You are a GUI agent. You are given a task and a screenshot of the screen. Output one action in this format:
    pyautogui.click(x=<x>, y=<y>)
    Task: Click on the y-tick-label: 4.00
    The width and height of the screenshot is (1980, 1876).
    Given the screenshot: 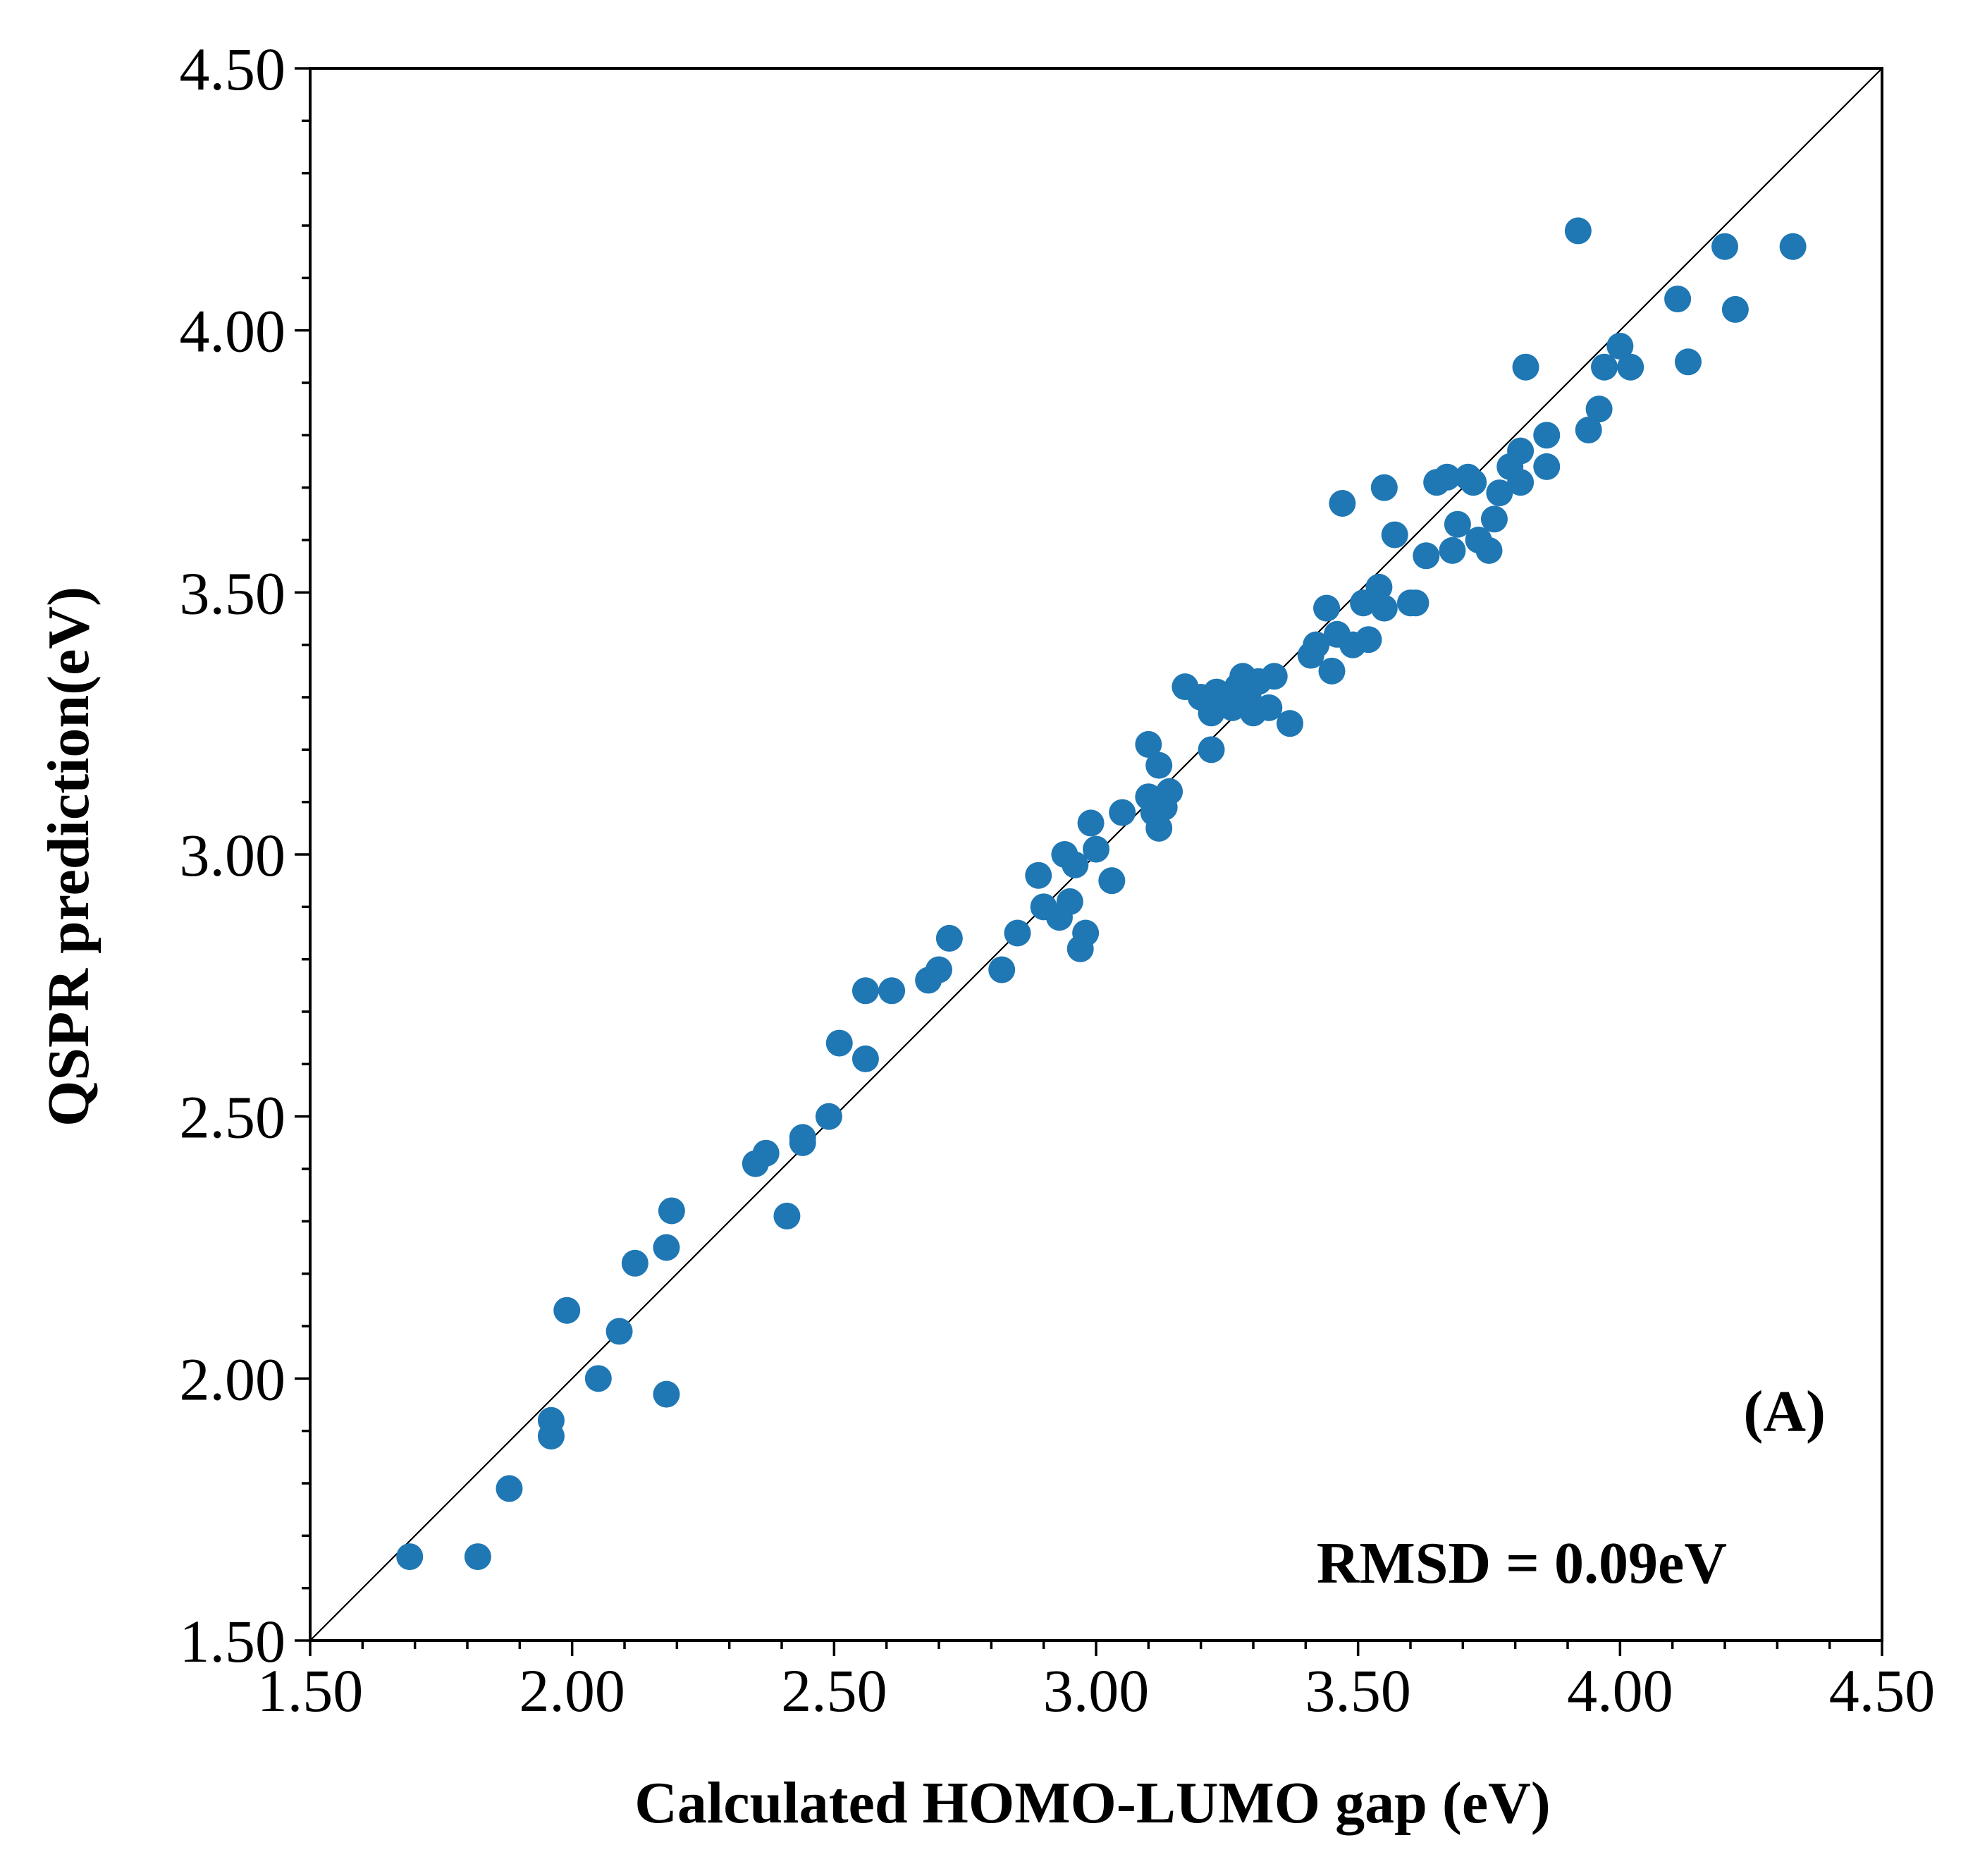 What is the action you would take?
    pyautogui.click(x=233, y=331)
    